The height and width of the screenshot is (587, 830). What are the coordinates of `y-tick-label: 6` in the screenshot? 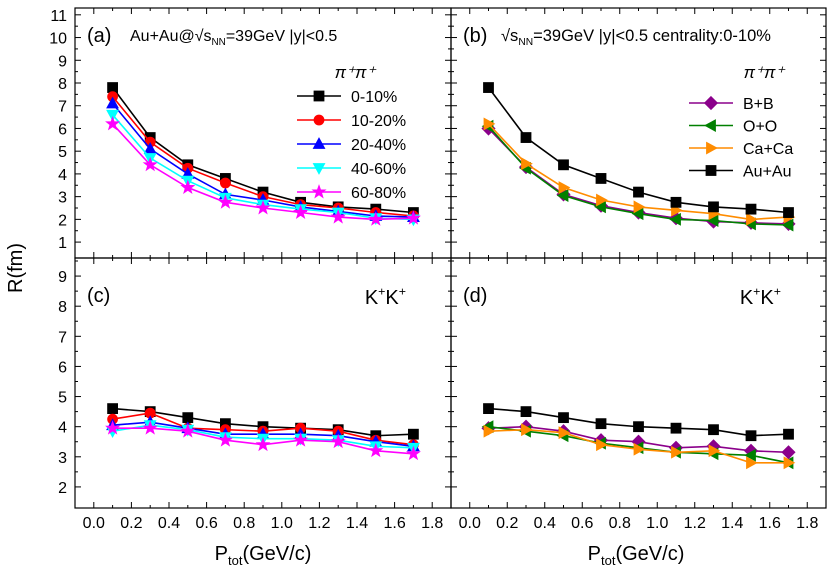 It's located at (62, 129).